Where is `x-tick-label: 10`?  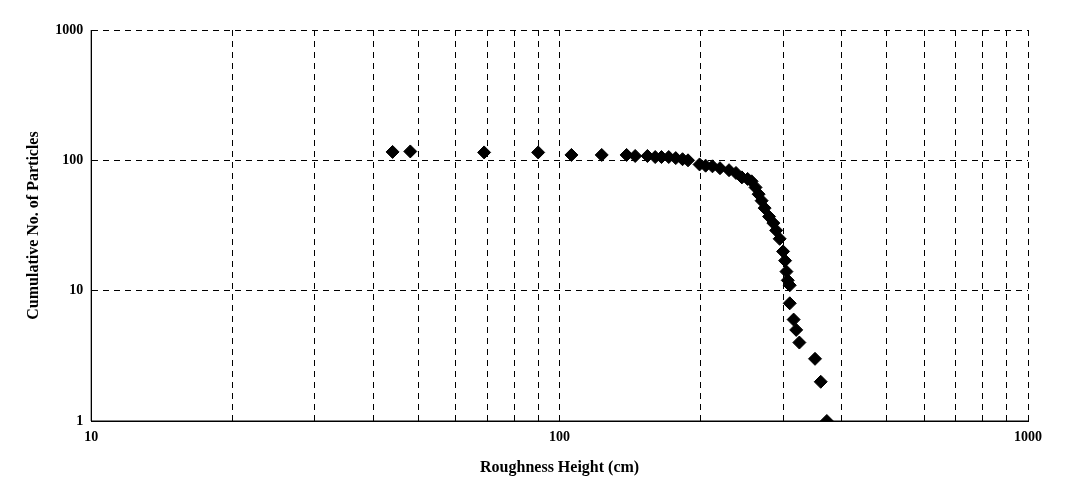 x-tick-label: 10 is located at coordinates (91, 437).